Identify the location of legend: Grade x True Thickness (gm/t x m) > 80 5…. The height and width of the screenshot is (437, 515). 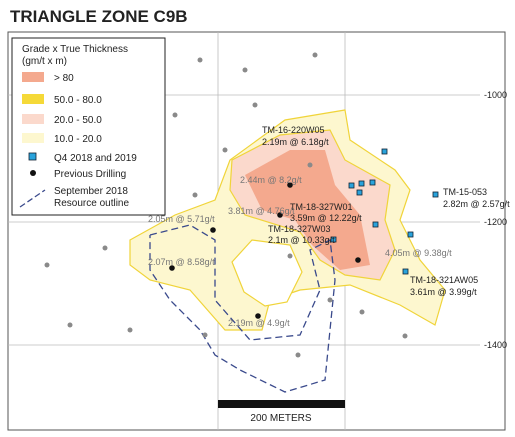
(88, 126).